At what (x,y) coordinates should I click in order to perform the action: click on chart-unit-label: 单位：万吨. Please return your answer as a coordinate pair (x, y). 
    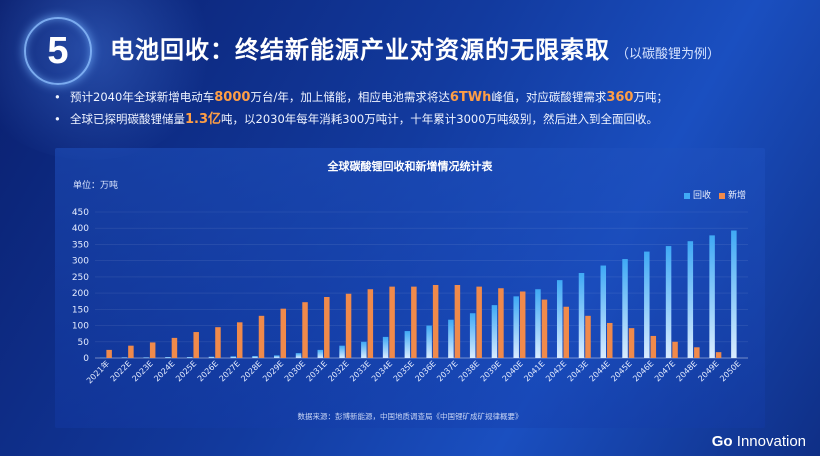
    Looking at the image, I should click on (96, 186).